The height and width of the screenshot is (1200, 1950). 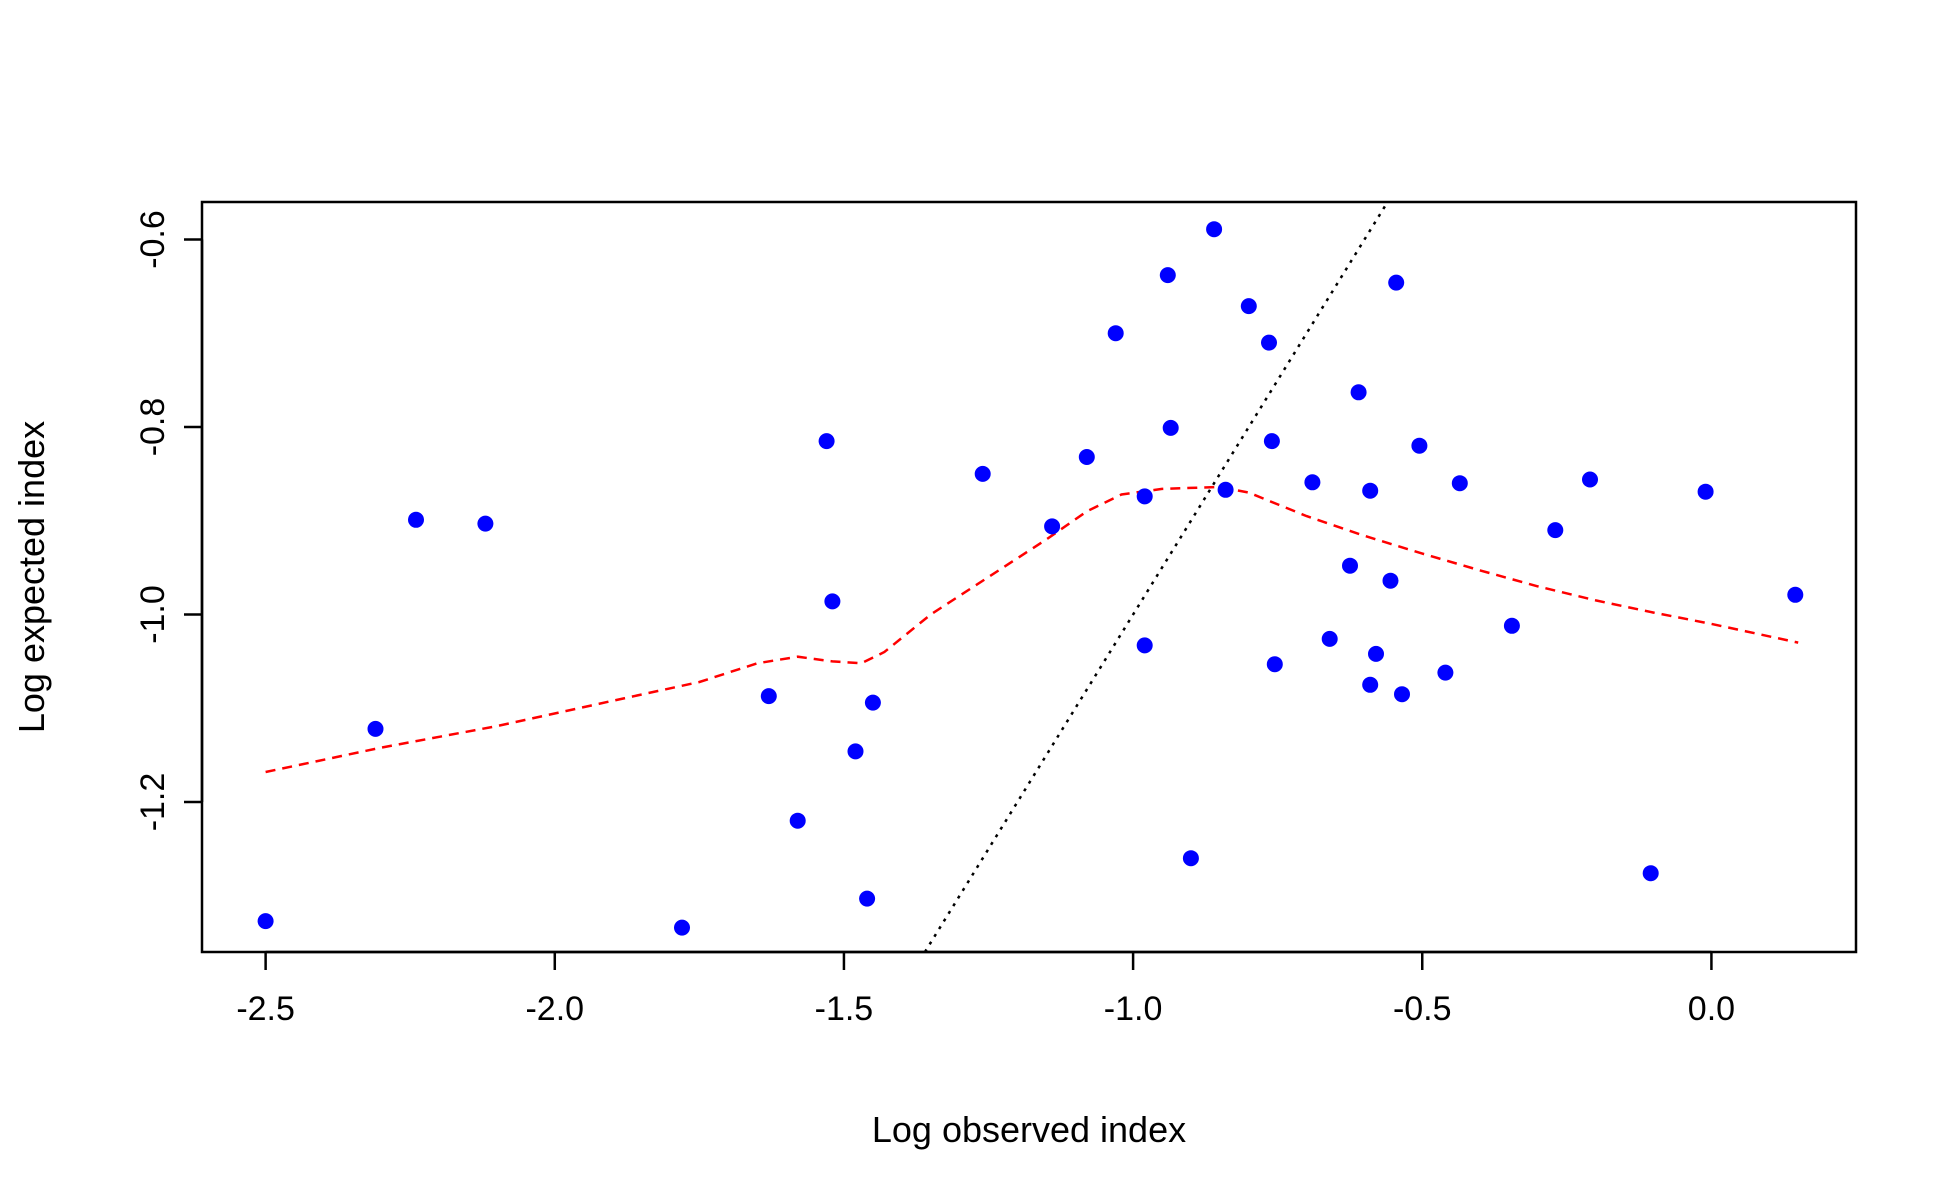 I want to click on y-tick-label: -0.6, so click(x=153, y=239).